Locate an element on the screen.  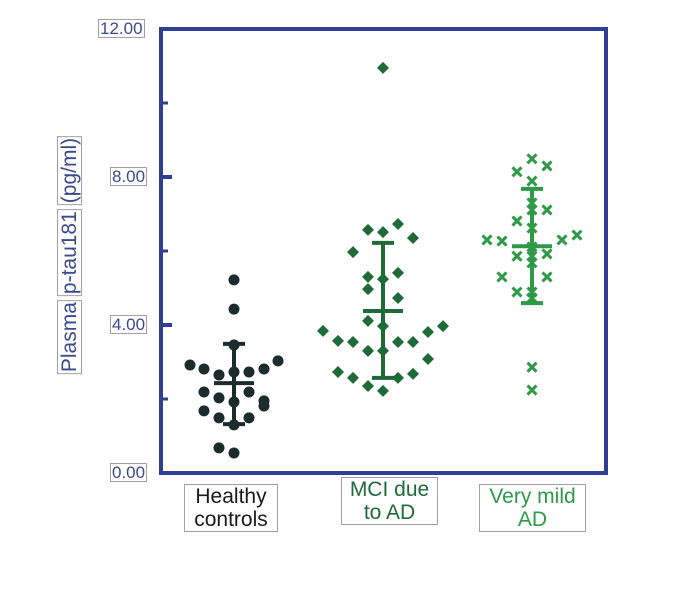
label-line: controls is located at coordinates (231, 519).